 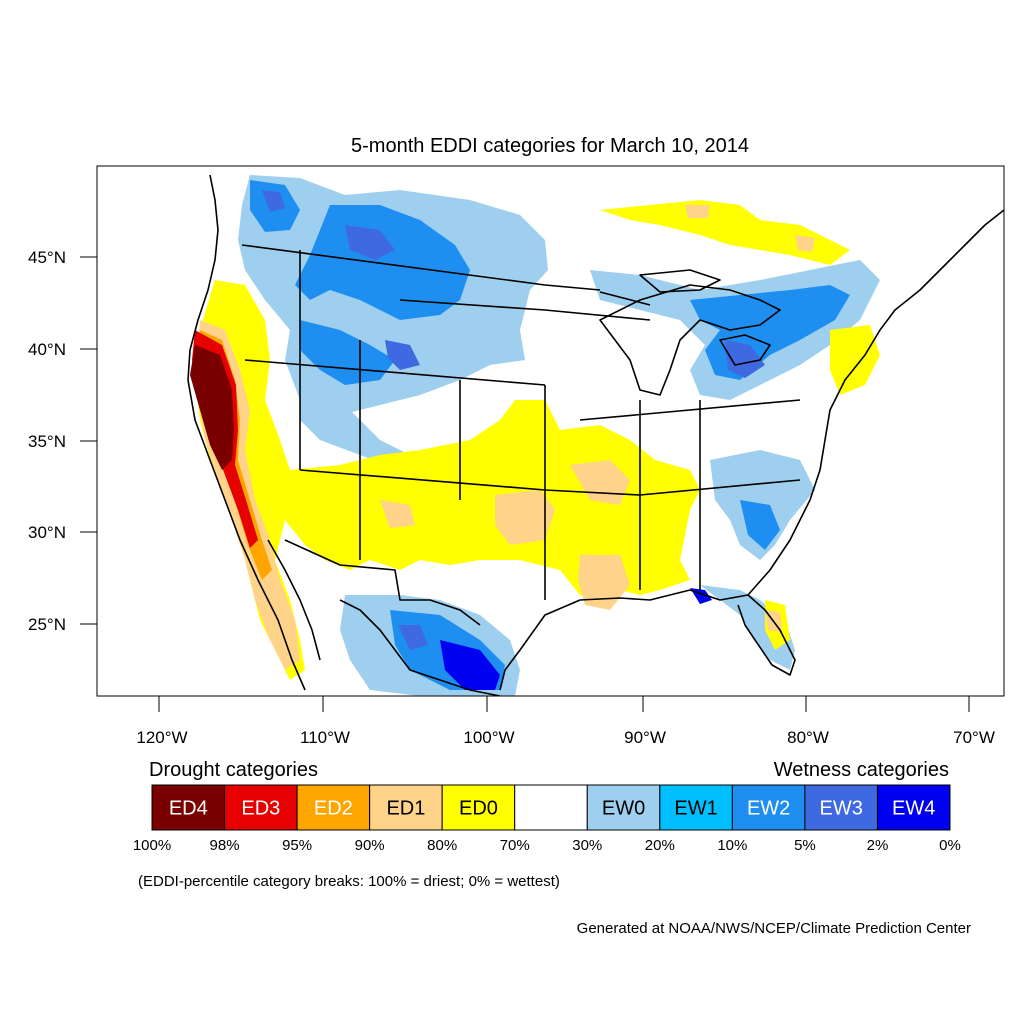 What do you see at coordinates (47, 349) in the screenshot?
I see `lat-label: 40°N` at bounding box center [47, 349].